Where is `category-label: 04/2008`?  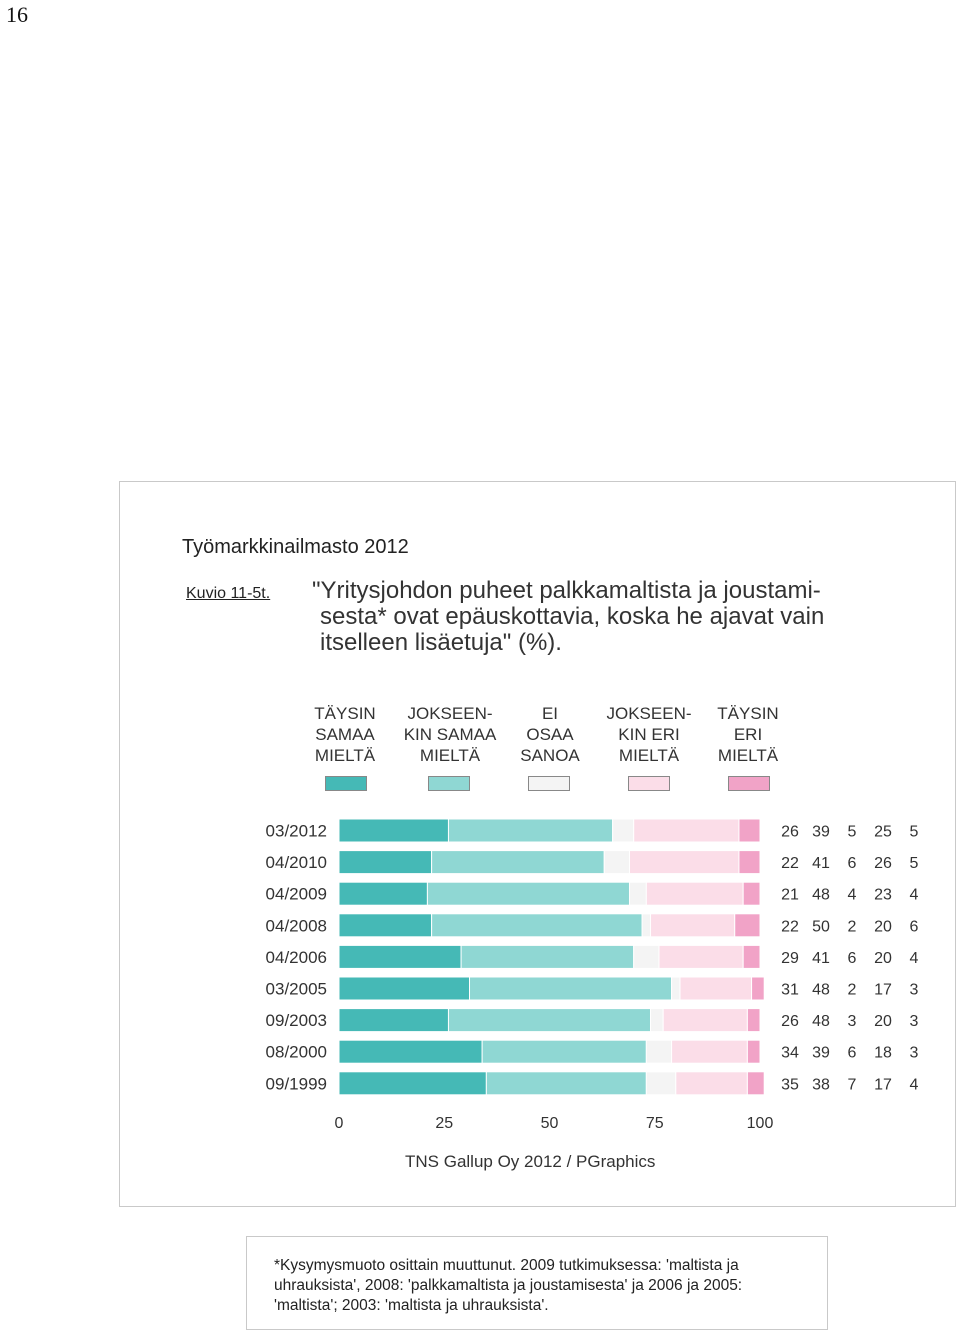 category-label: 04/2008 is located at coordinates (296, 925).